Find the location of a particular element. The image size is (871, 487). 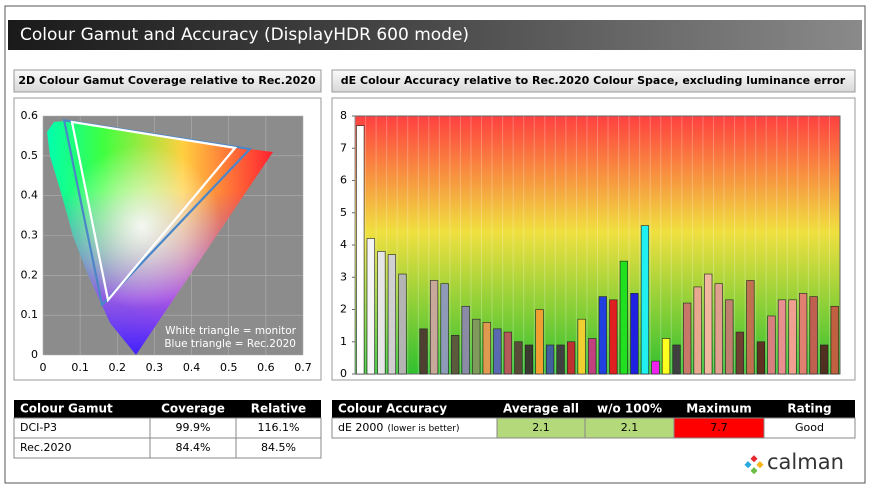

cell-text: DCI-P3 is located at coordinates (38, 427).